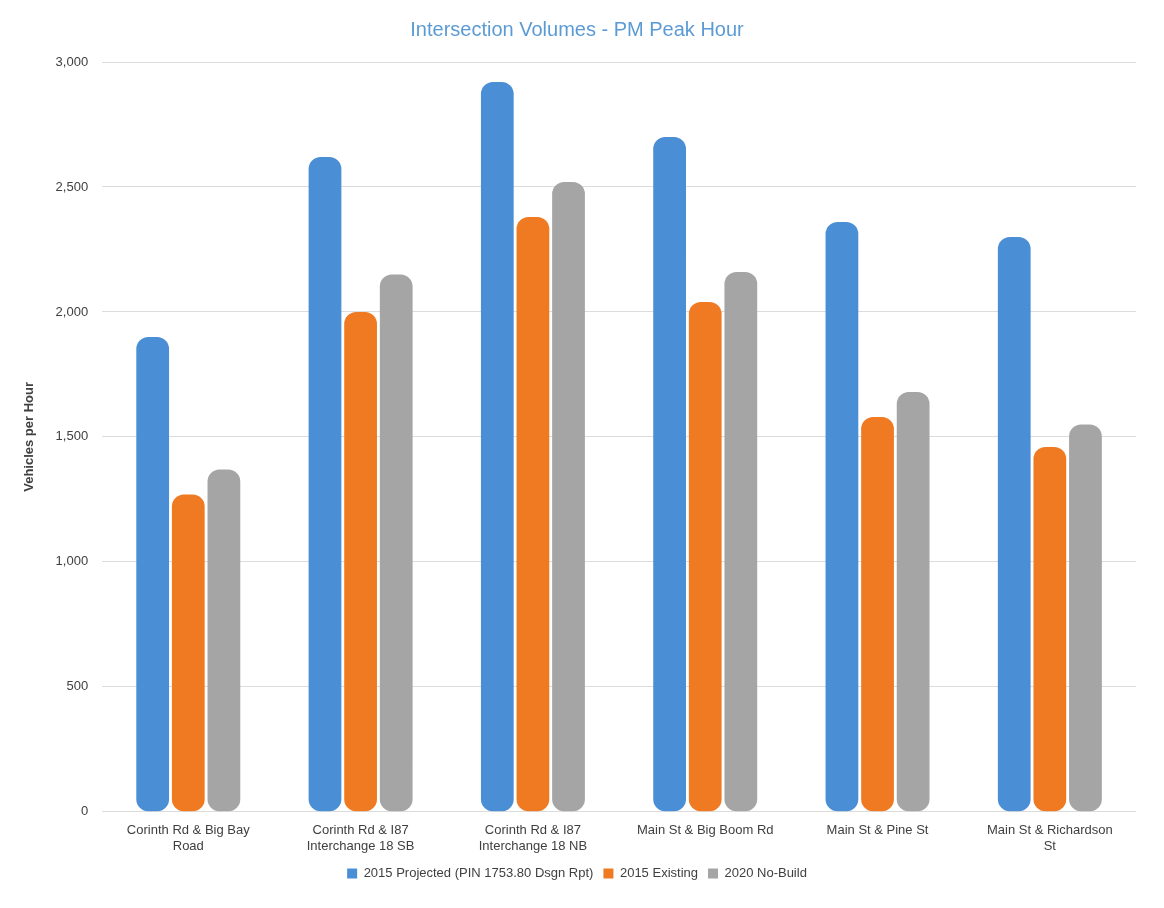  Describe the element at coordinates (77, 686) in the screenshot. I see `y-tick-label: 500` at that location.